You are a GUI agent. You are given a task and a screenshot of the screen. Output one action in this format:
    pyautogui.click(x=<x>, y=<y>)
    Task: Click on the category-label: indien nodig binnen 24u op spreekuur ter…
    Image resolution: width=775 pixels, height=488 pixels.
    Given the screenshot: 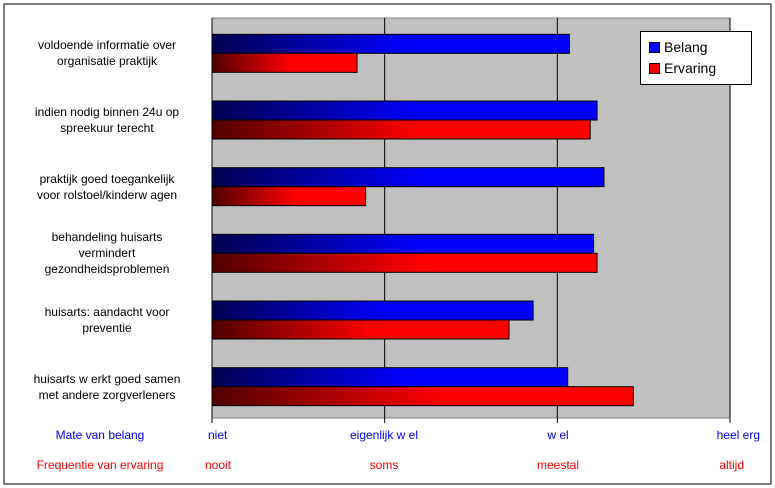 What is the action you would take?
    pyautogui.click(x=107, y=120)
    